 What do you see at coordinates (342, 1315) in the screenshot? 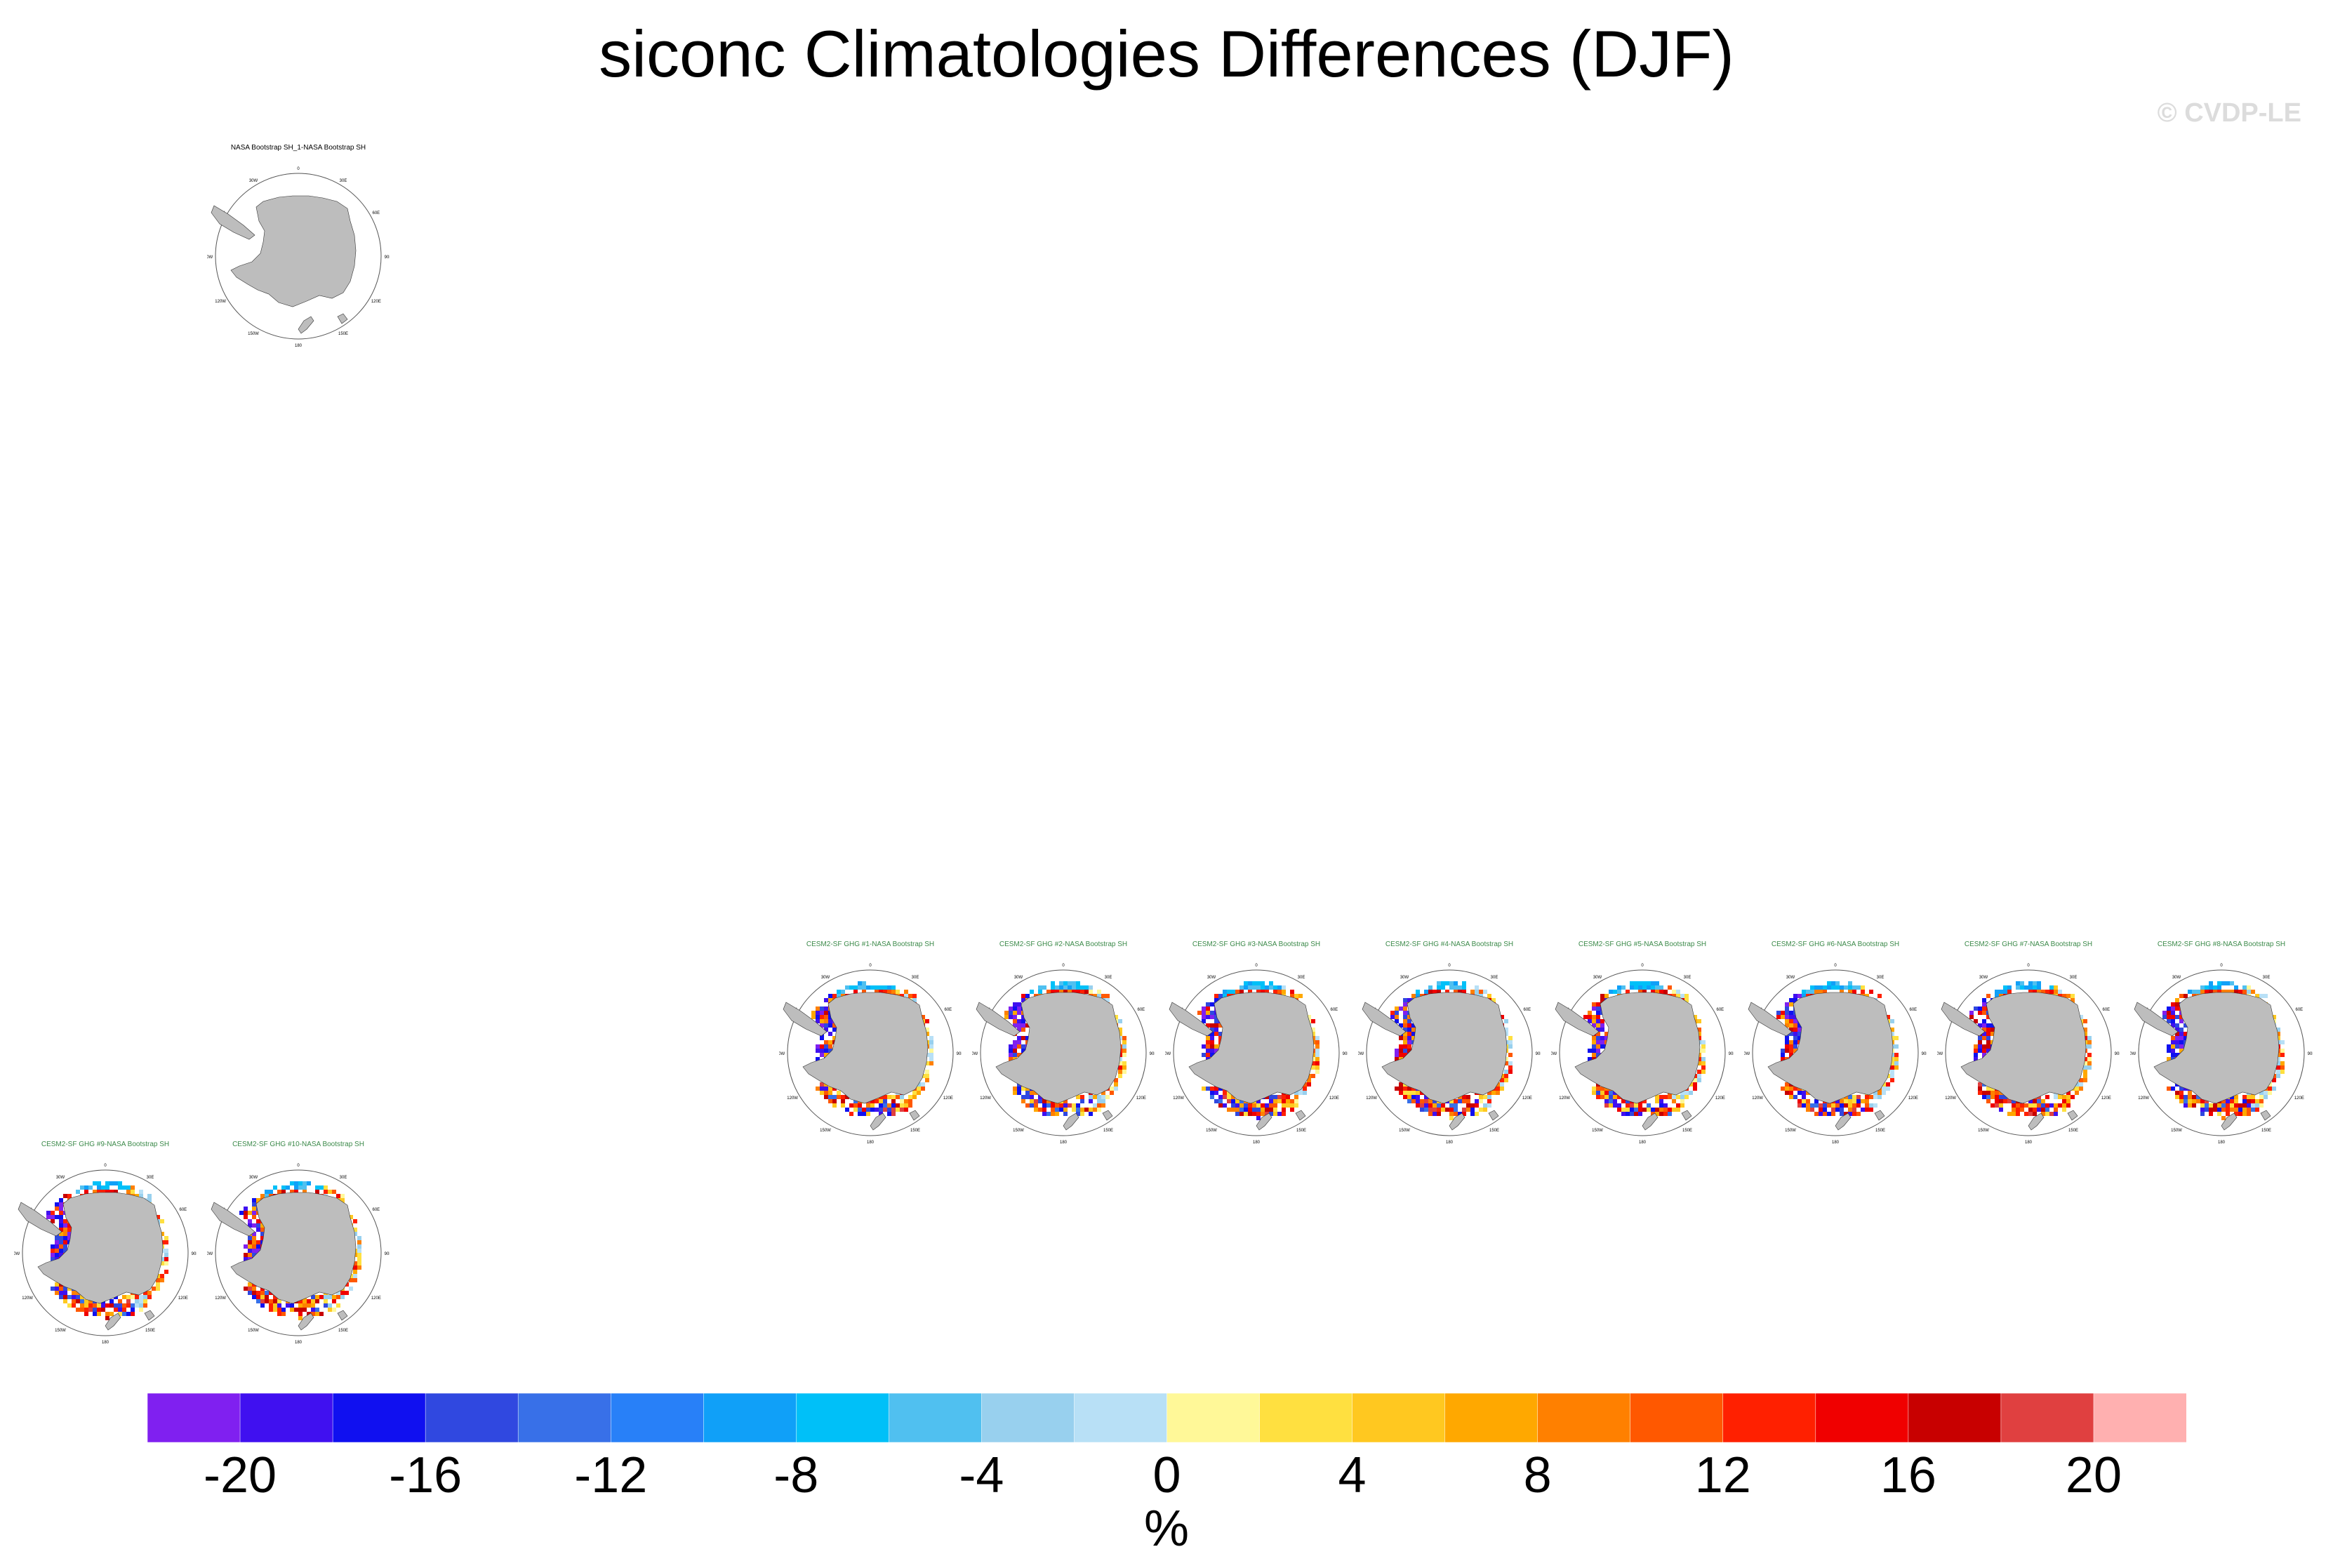
I see `island-landmass` at bounding box center [342, 1315].